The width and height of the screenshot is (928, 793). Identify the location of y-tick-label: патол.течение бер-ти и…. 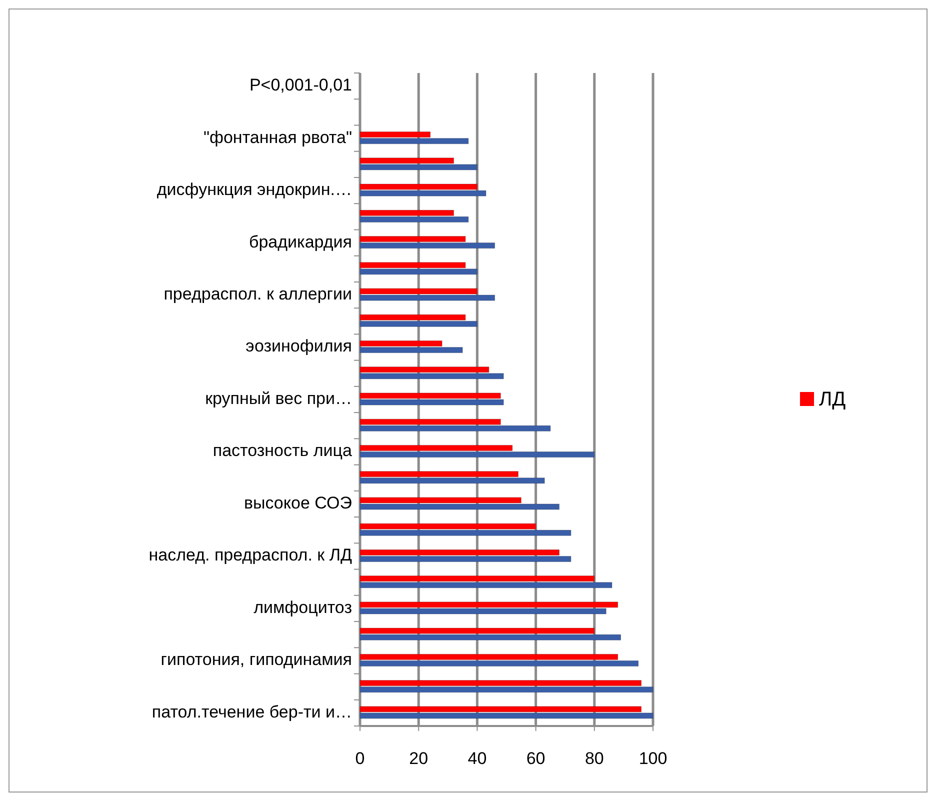
(252, 712).